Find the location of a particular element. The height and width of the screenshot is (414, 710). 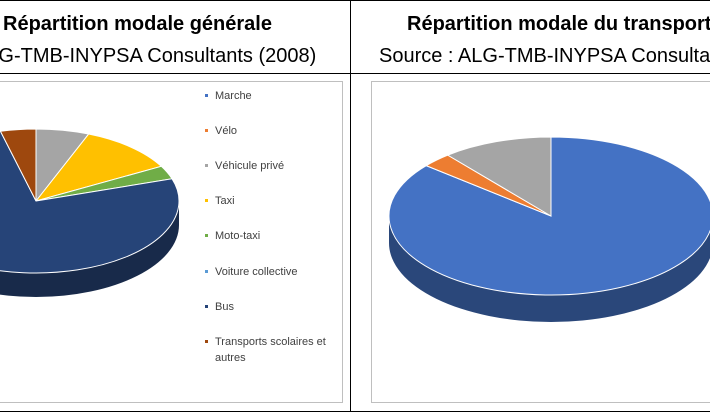

legend-label: Véhicule privé is located at coordinates (250, 166).